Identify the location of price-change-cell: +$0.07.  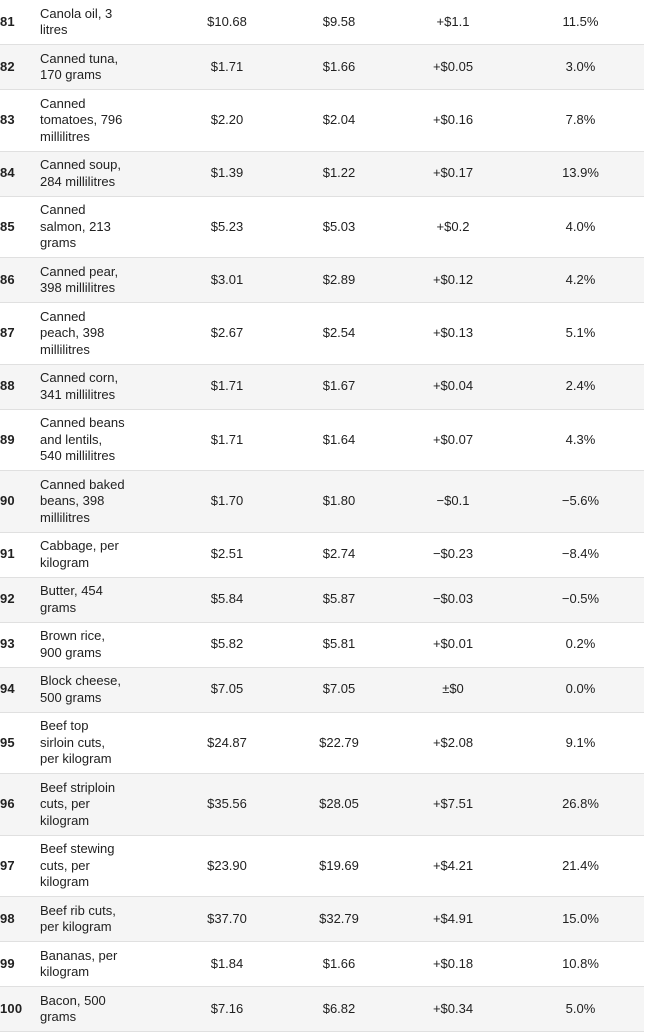
(453, 440).